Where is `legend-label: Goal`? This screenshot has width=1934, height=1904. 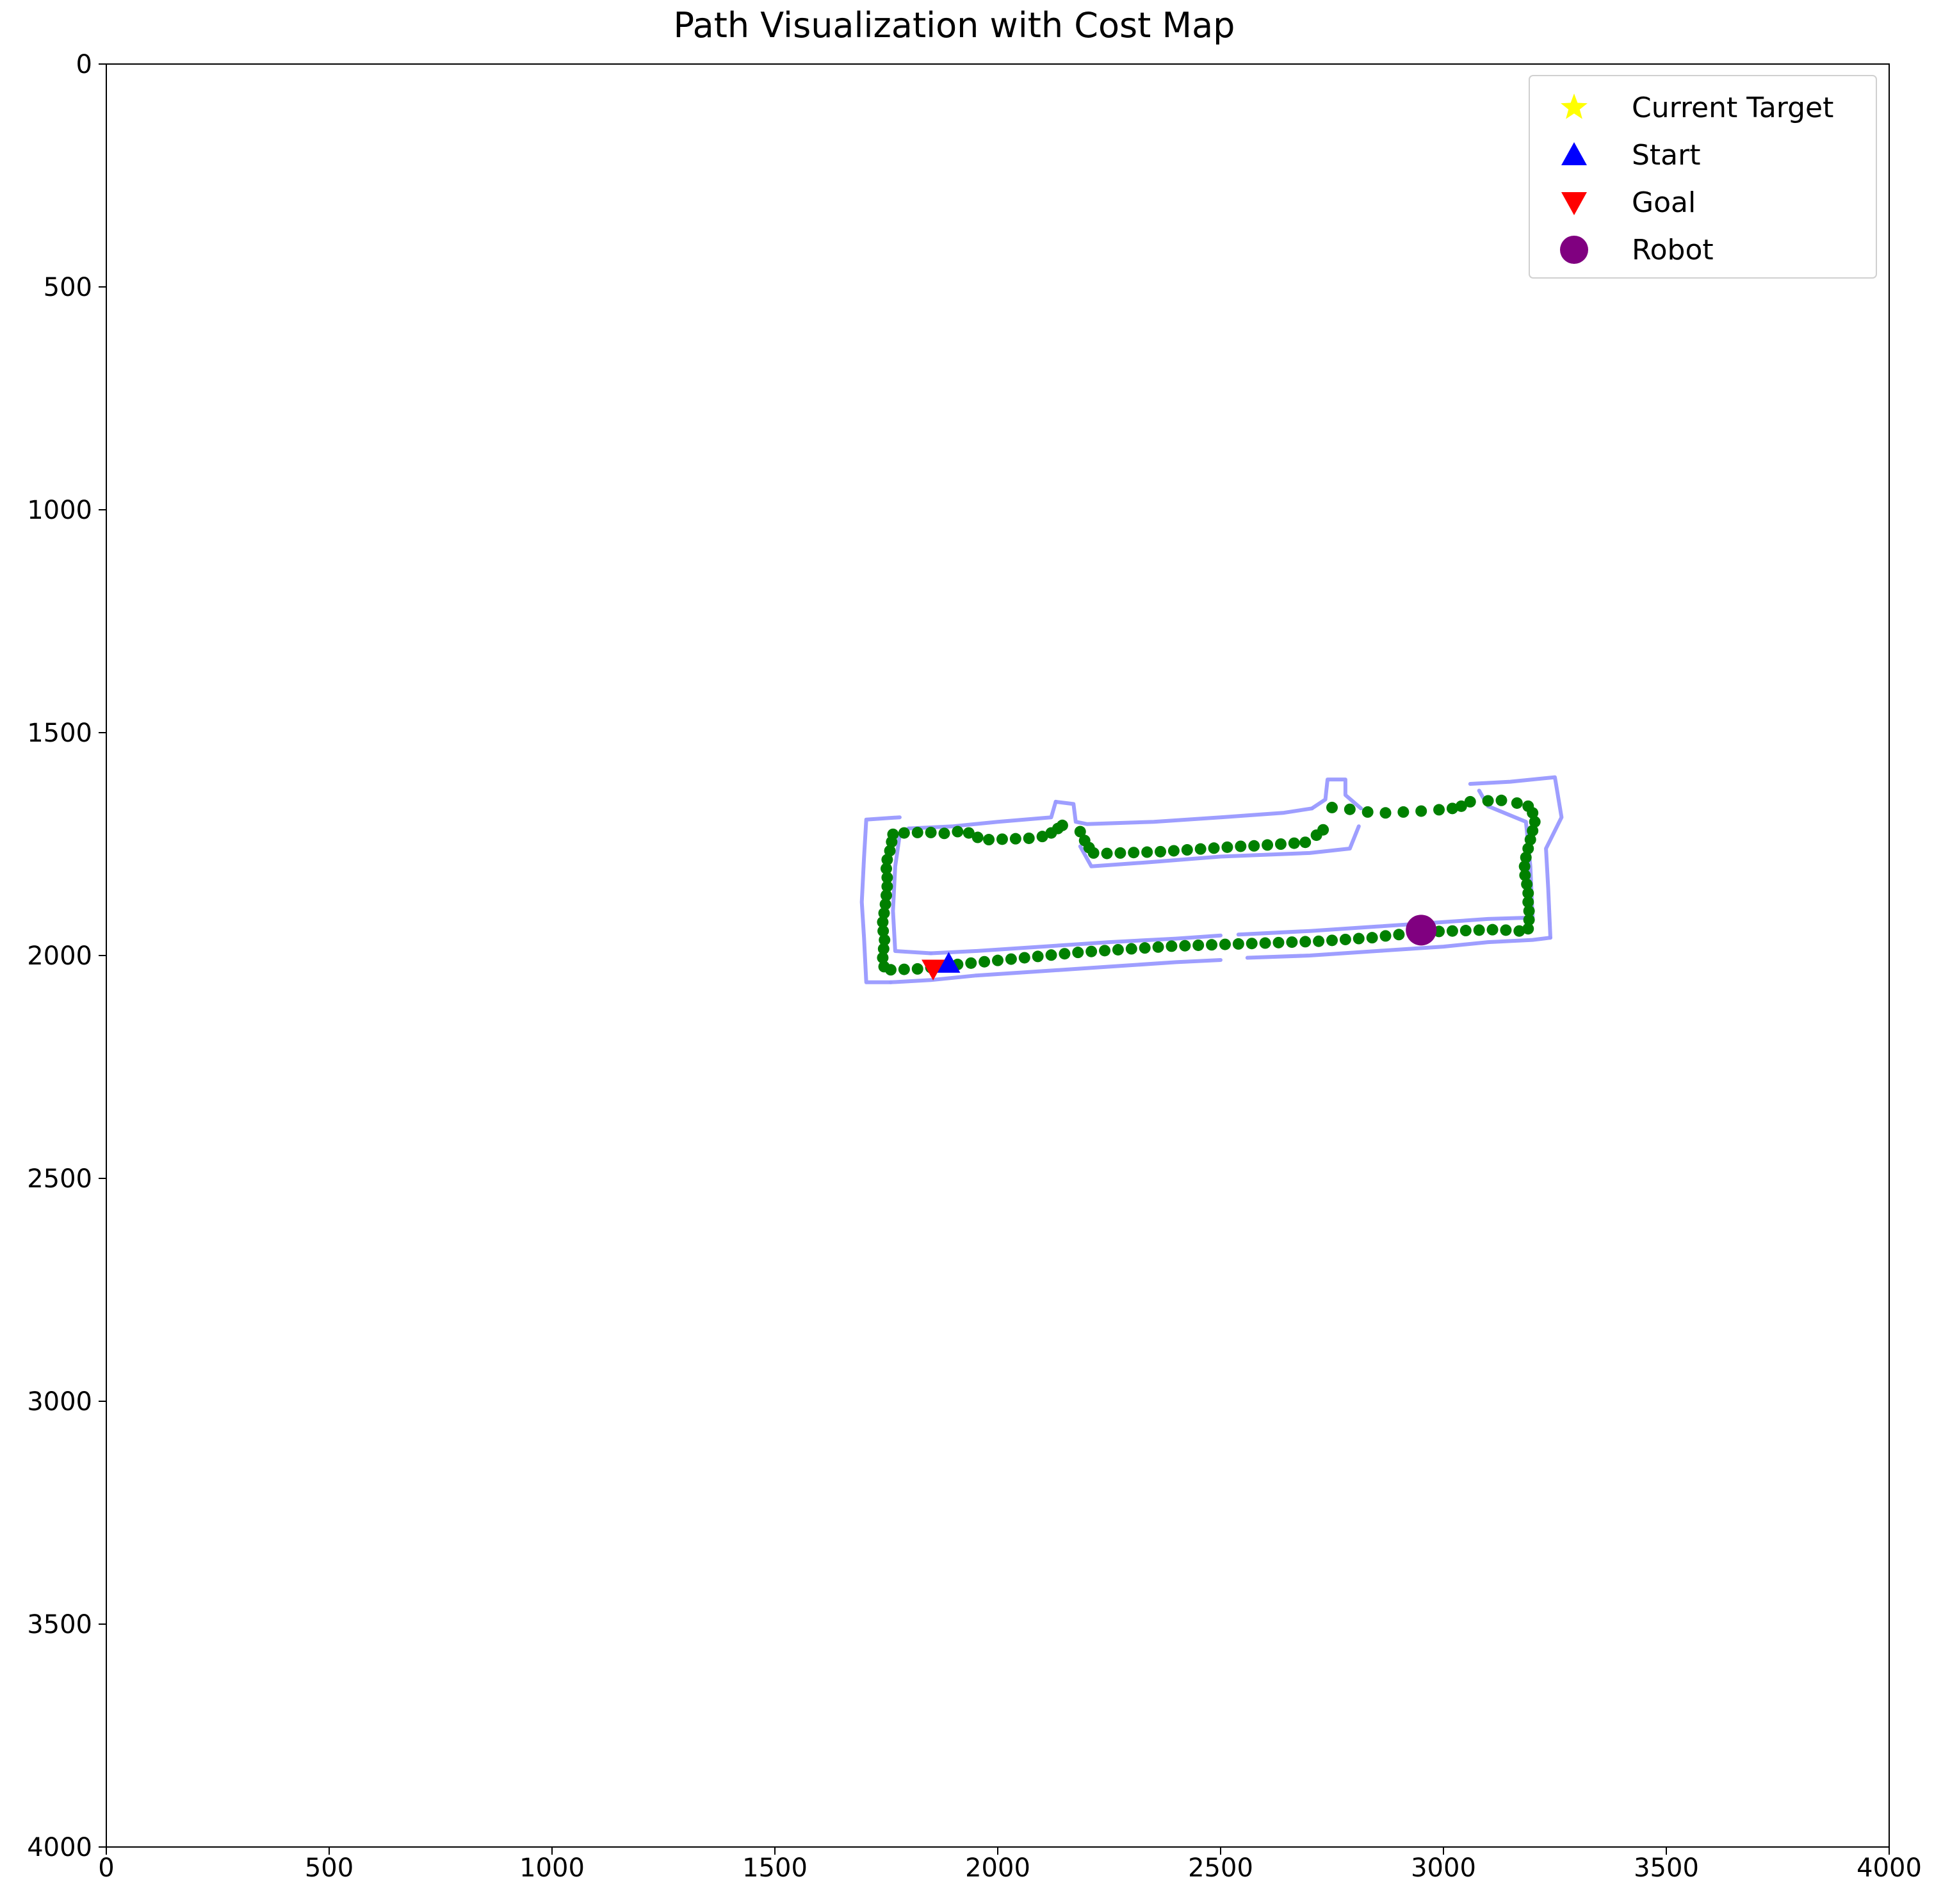
legend-label: Goal is located at coordinates (1664, 202).